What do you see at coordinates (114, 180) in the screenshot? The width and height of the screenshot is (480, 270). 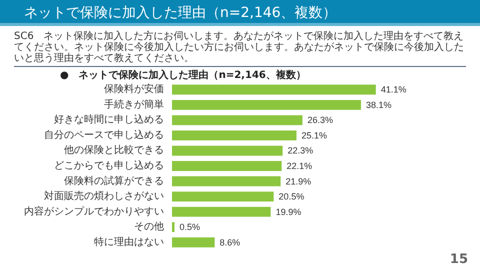 I see `y-tick-label: 保険料の試算ができる` at bounding box center [114, 180].